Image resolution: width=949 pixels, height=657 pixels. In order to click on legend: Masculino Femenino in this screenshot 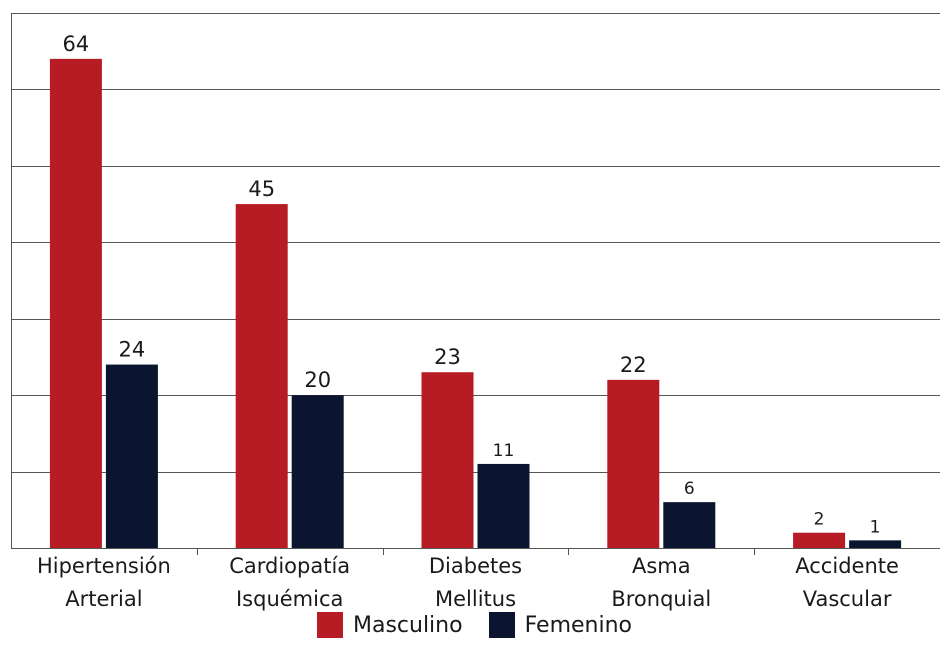, I will do `click(474, 625)`.